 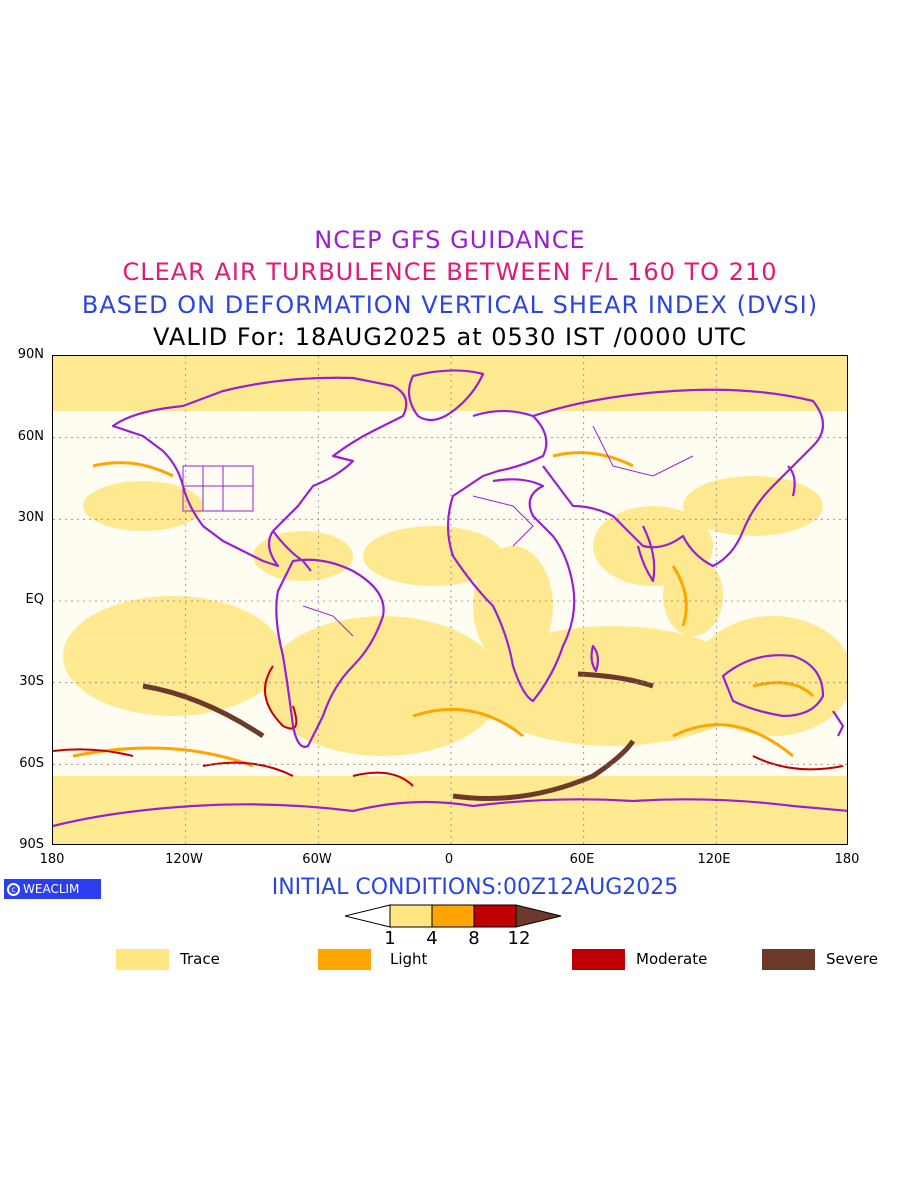 What do you see at coordinates (30, 436) in the screenshot?
I see `y-label-60n: 60N` at bounding box center [30, 436].